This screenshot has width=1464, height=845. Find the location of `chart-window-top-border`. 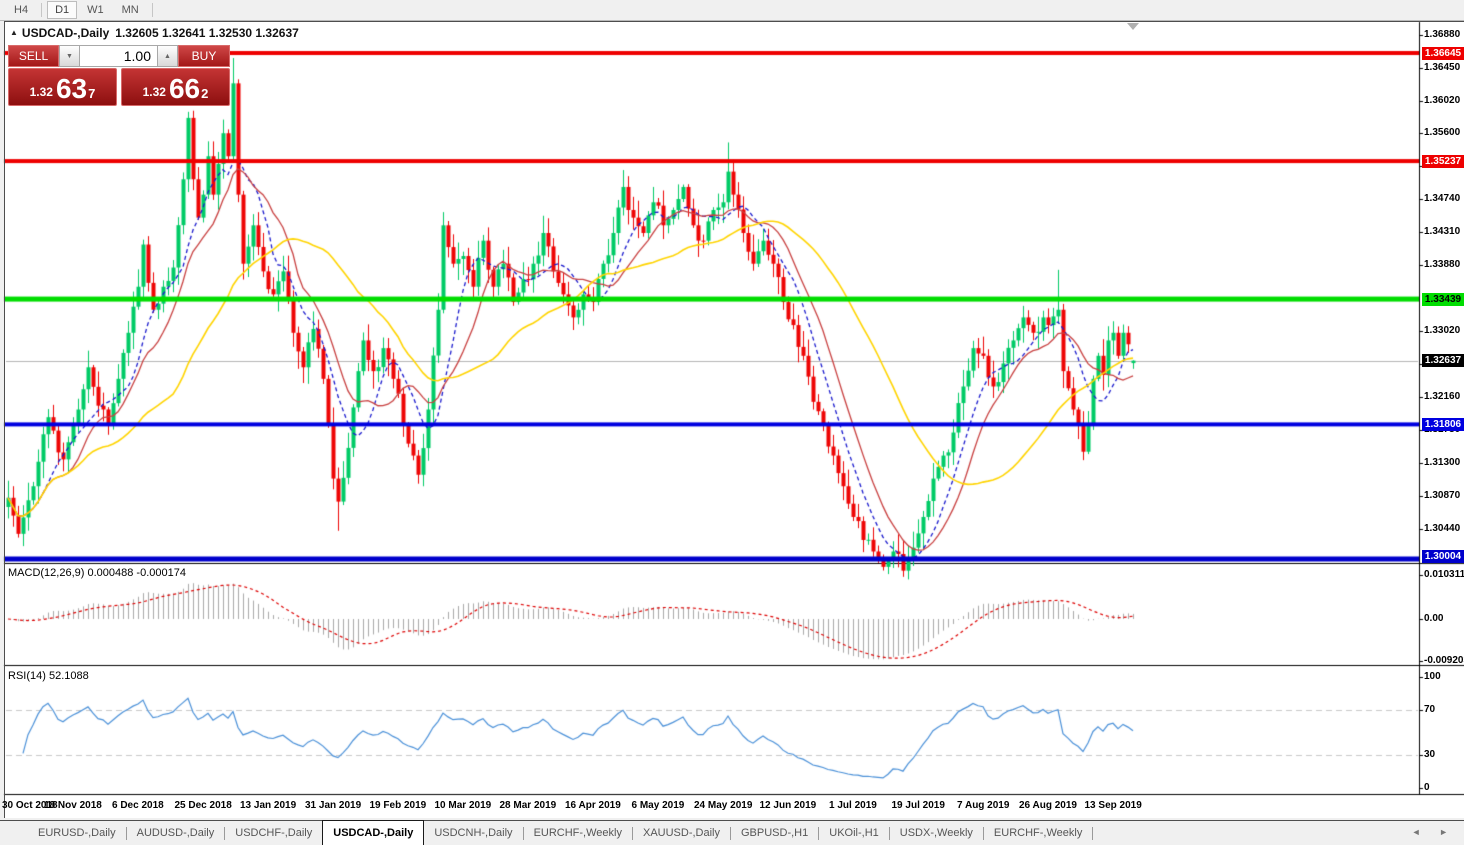

chart-window-top-border is located at coordinates (734, 21).